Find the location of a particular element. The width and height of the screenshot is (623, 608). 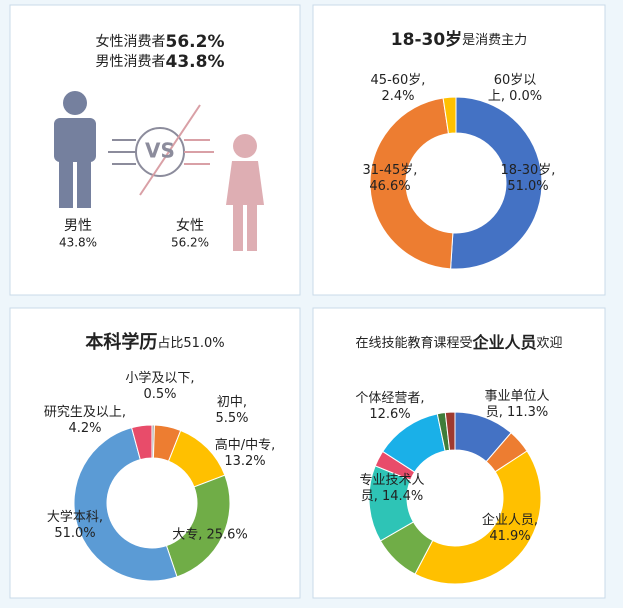

gender-value: 43.8% is located at coordinates (78, 243).